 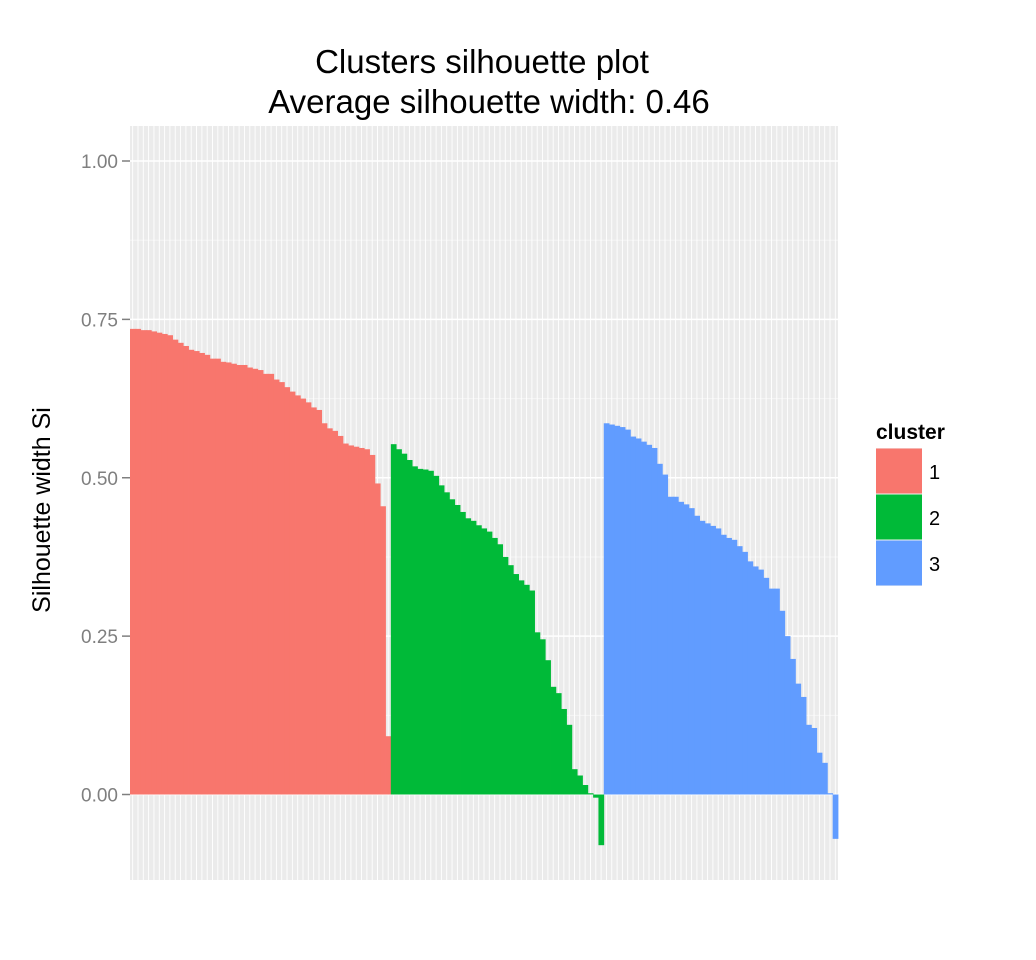 What do you see at coordinates (482, 61) in the screenshot?
I see `chart-title: Clusters silhouette plot` at bounding box center [482, 61].